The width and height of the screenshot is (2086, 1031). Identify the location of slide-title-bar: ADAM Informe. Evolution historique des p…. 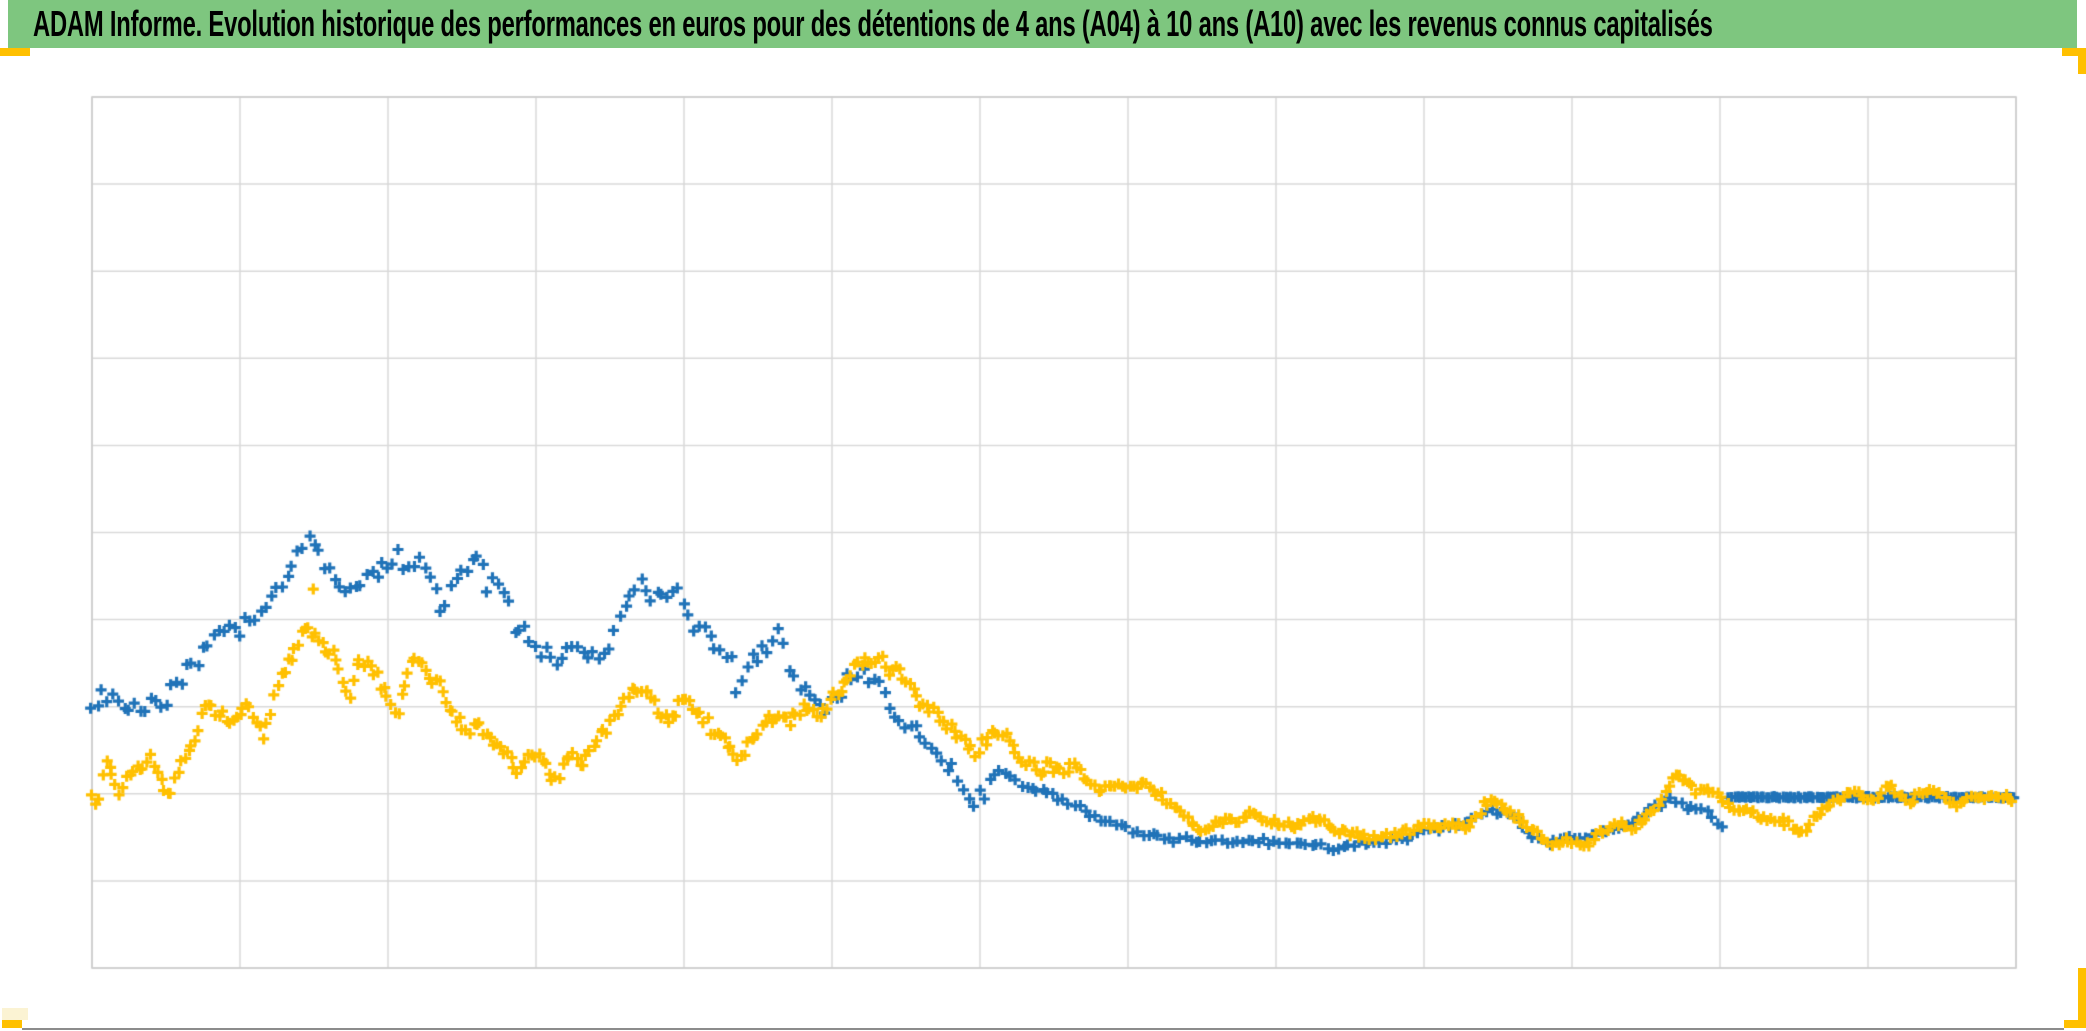
(1042, 24).